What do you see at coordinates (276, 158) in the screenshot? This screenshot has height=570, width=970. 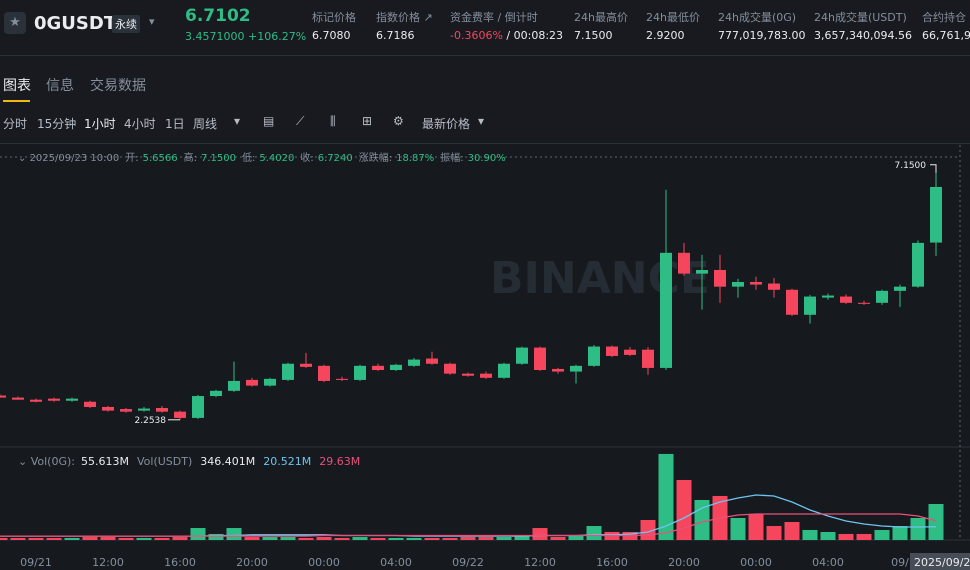 I see `info-value: 5.4020` at bounding box center [276, 158].